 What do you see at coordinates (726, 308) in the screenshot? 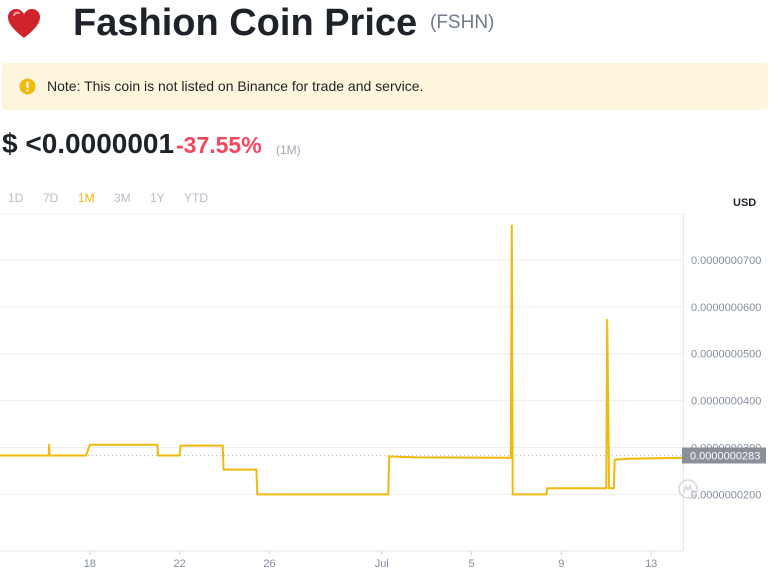
I see `y-tick-label: 0.0000000600` at bounding box center [726, 308].